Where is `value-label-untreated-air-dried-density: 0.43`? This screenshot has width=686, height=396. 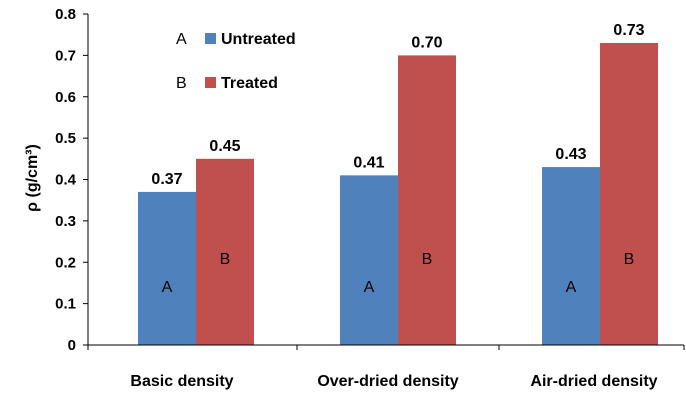 value-label-untreated-air-dried-density: 0.43 is located at coordinates (570, 154).